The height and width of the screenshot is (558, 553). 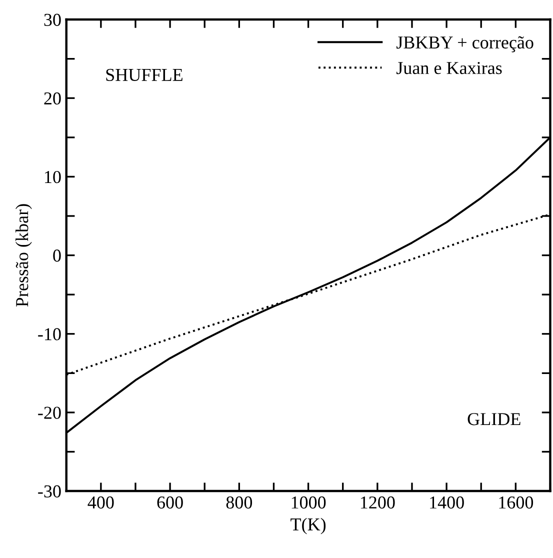 What do you see at coordinates (239, 502) in the screenshot?
I see `x-tick-label: 800` at bounding box center [239, 502].